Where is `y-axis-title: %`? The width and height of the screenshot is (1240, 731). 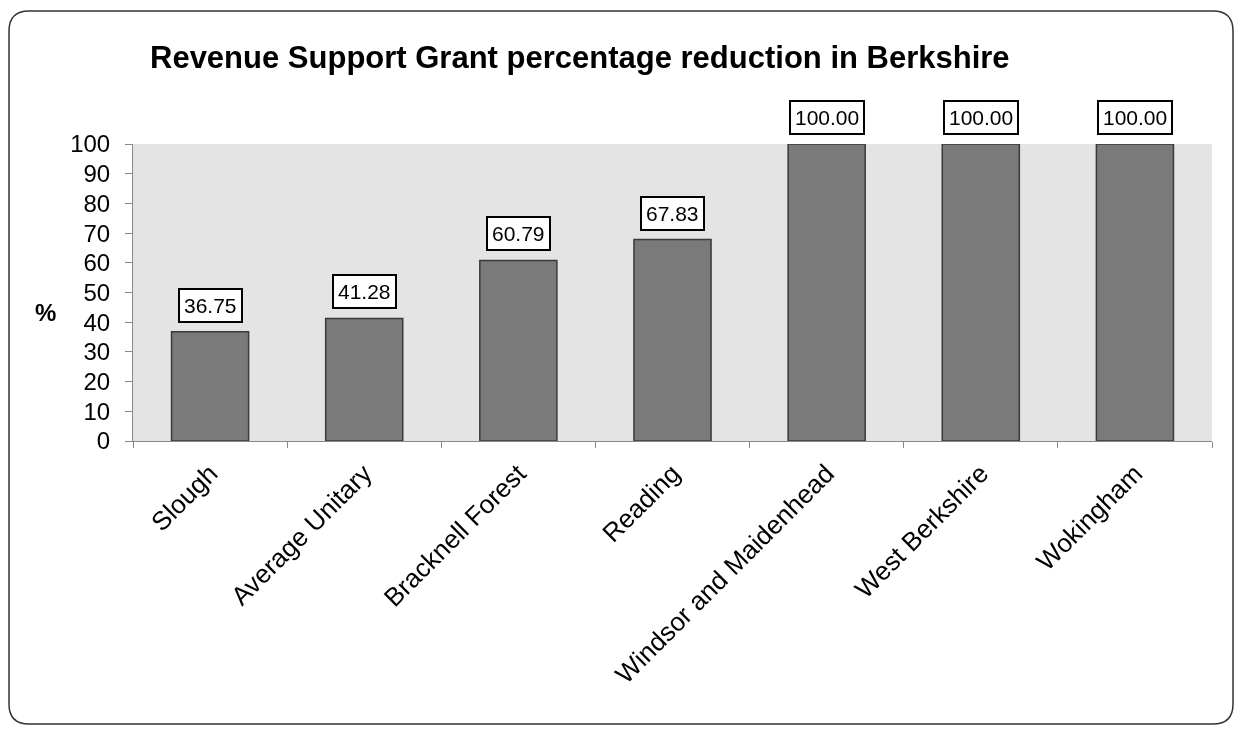
y-axis-title: % is located at coordinates (46, 312).